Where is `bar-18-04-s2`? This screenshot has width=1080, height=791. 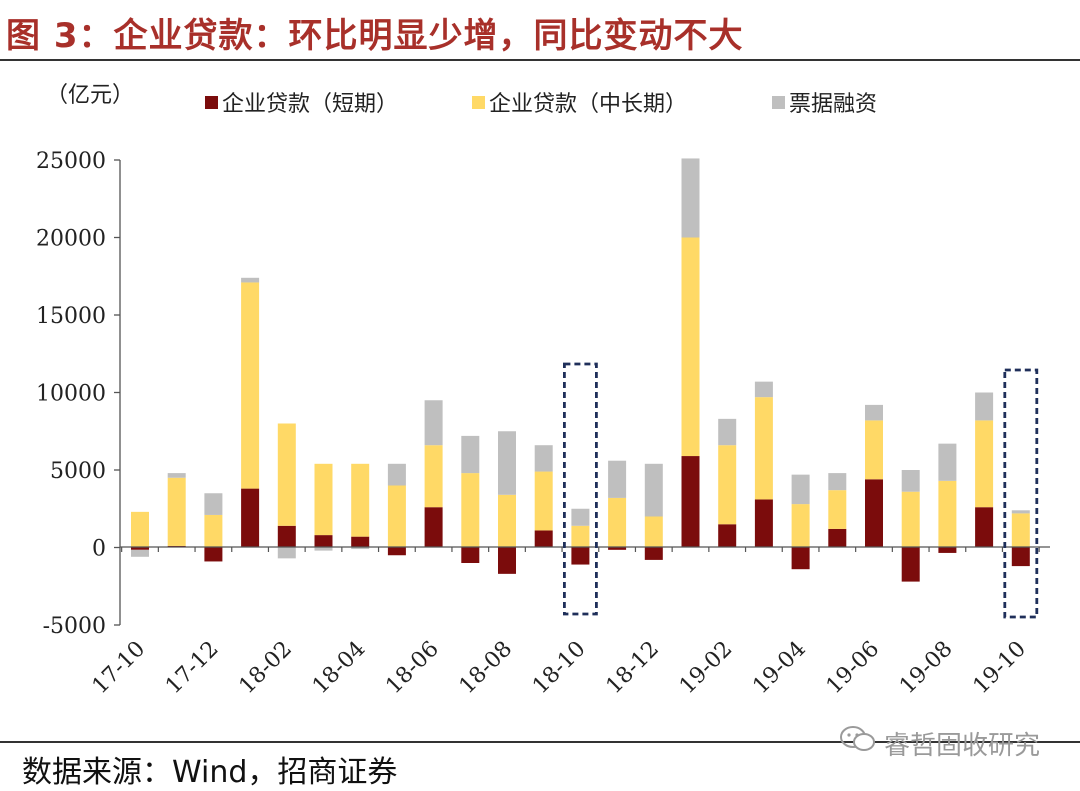 bar-18-04-s2 is located at coordinates (360, 548).